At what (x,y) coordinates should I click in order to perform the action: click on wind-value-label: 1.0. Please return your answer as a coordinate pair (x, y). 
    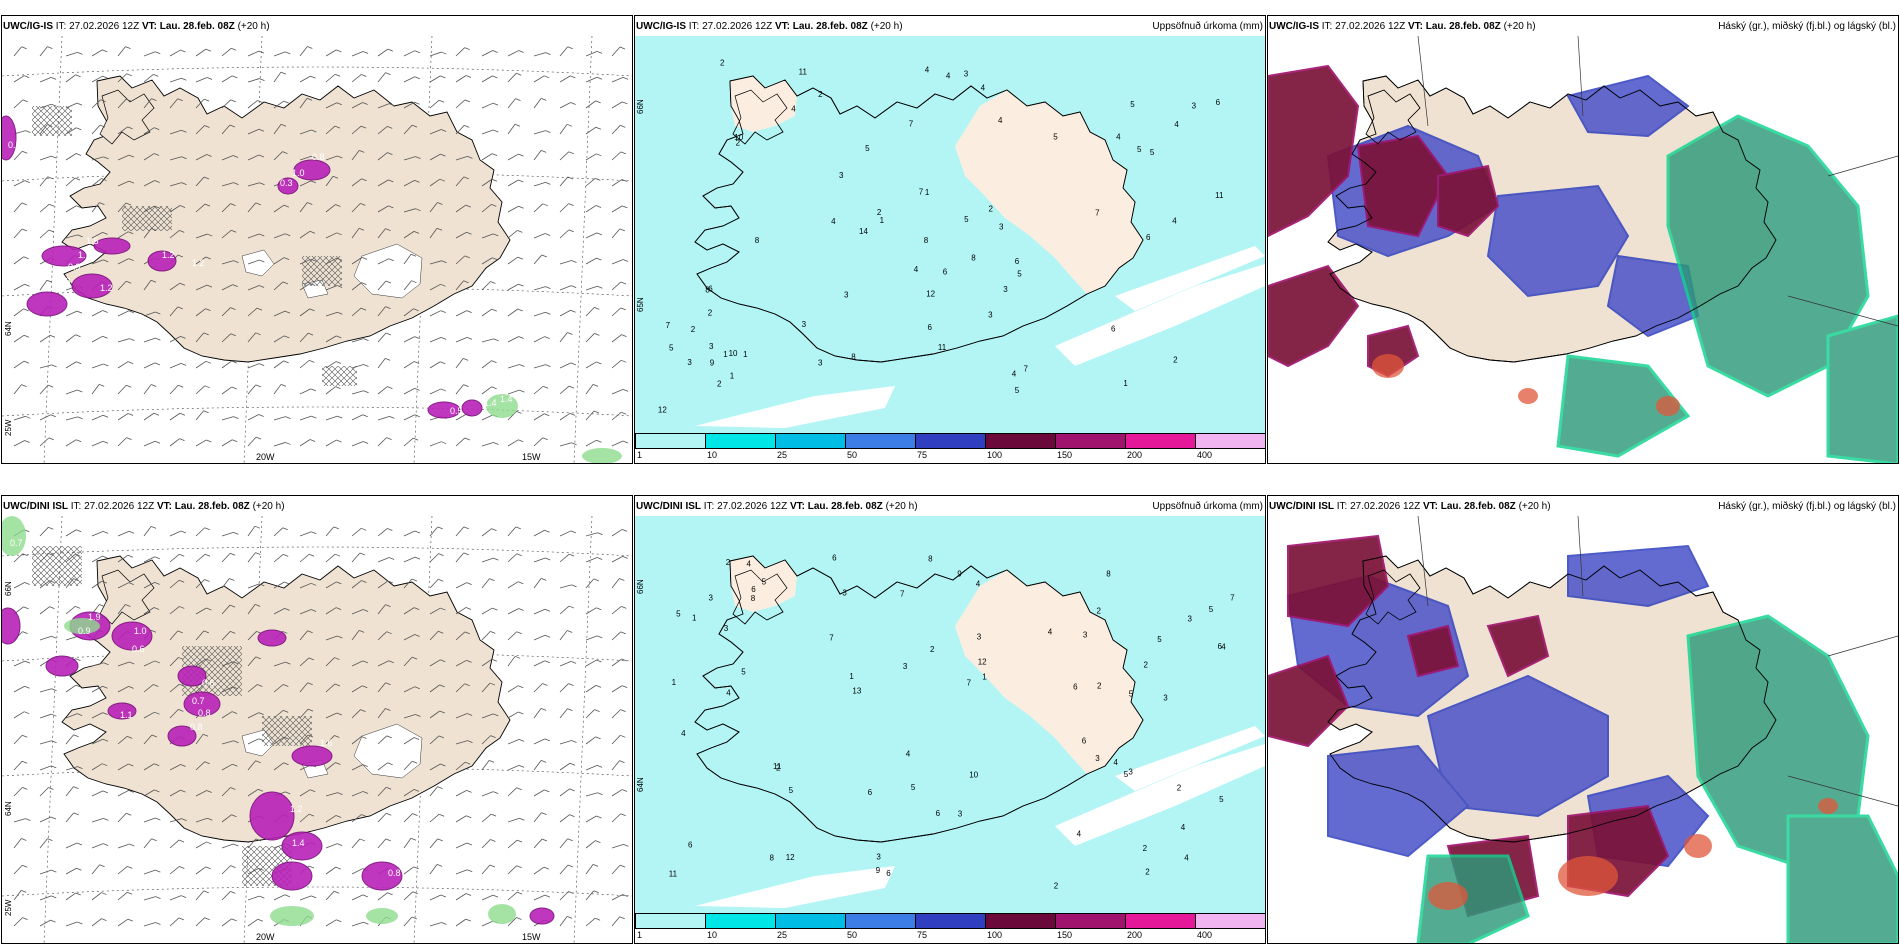
    Looking at the image, I should click on (140, 631).